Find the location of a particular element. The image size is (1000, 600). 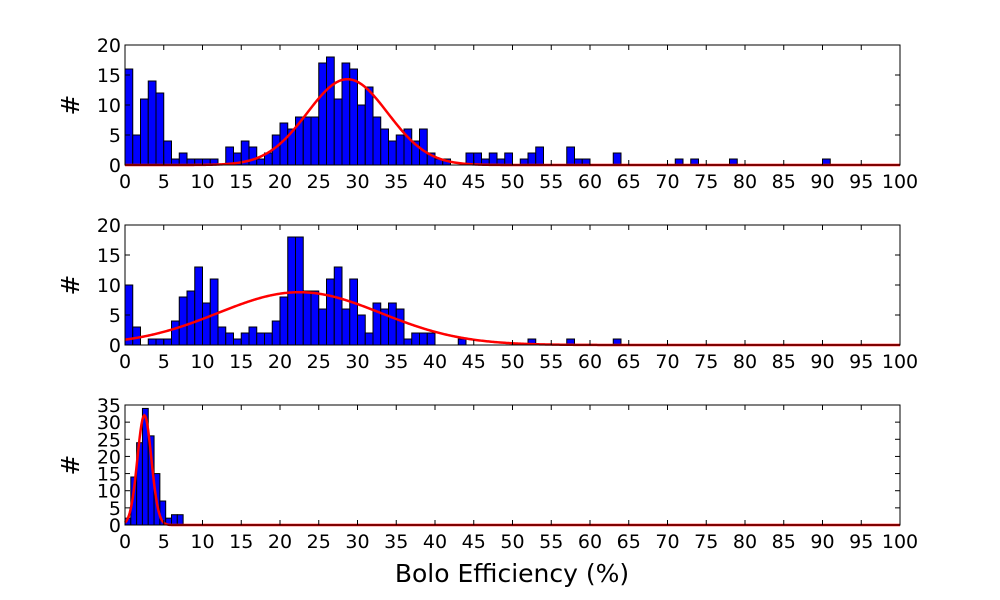

top-x-tick-label: 100 is located at coordinates (900, 182).